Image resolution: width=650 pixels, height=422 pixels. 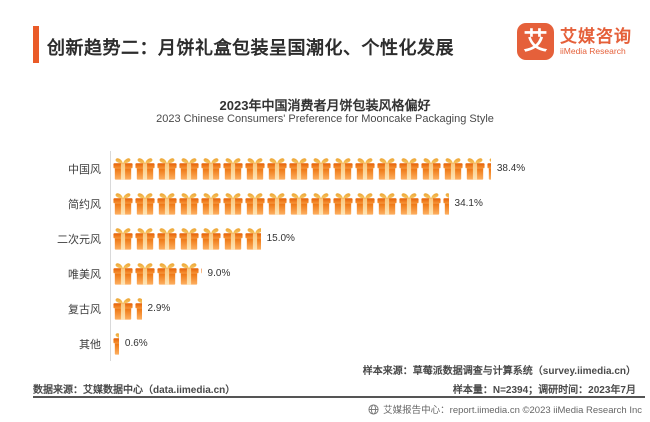 I want to click on note-sample-info: 样本量：N=2394；调研时间：2023年7月, so click(x=544, y=390).